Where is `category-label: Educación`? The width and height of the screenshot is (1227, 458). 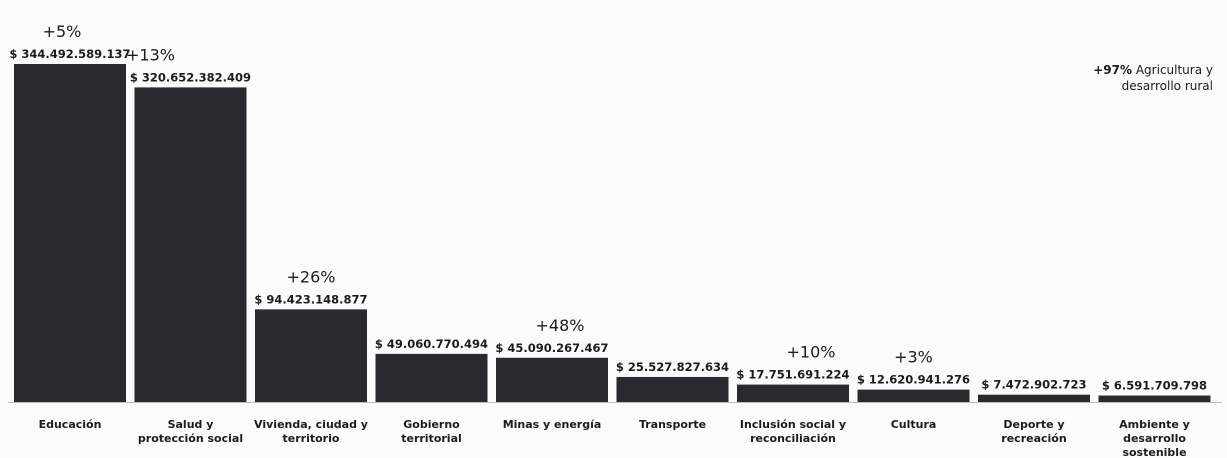
category-label: Educación is located at coordinates (70, 424).